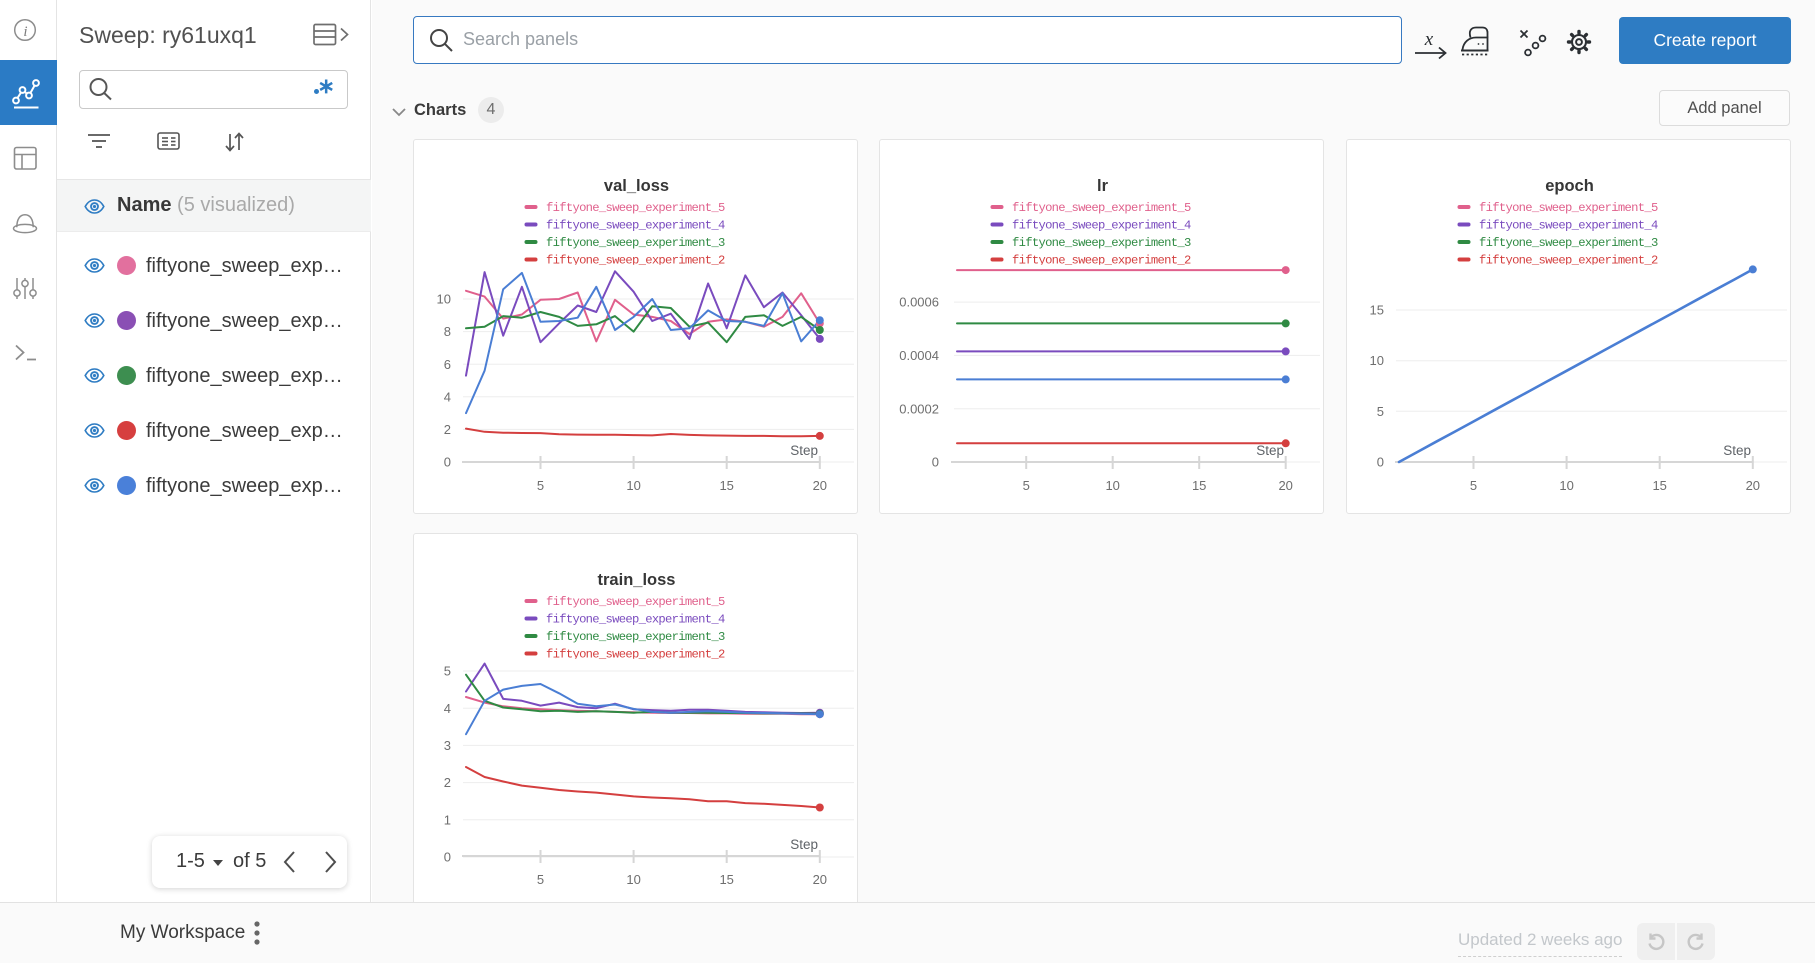 This screenshot has width=1815, height=963. Describe the element at coordinates (1103, 186) in the screenshot. I see `svg-text: lr` at that location.